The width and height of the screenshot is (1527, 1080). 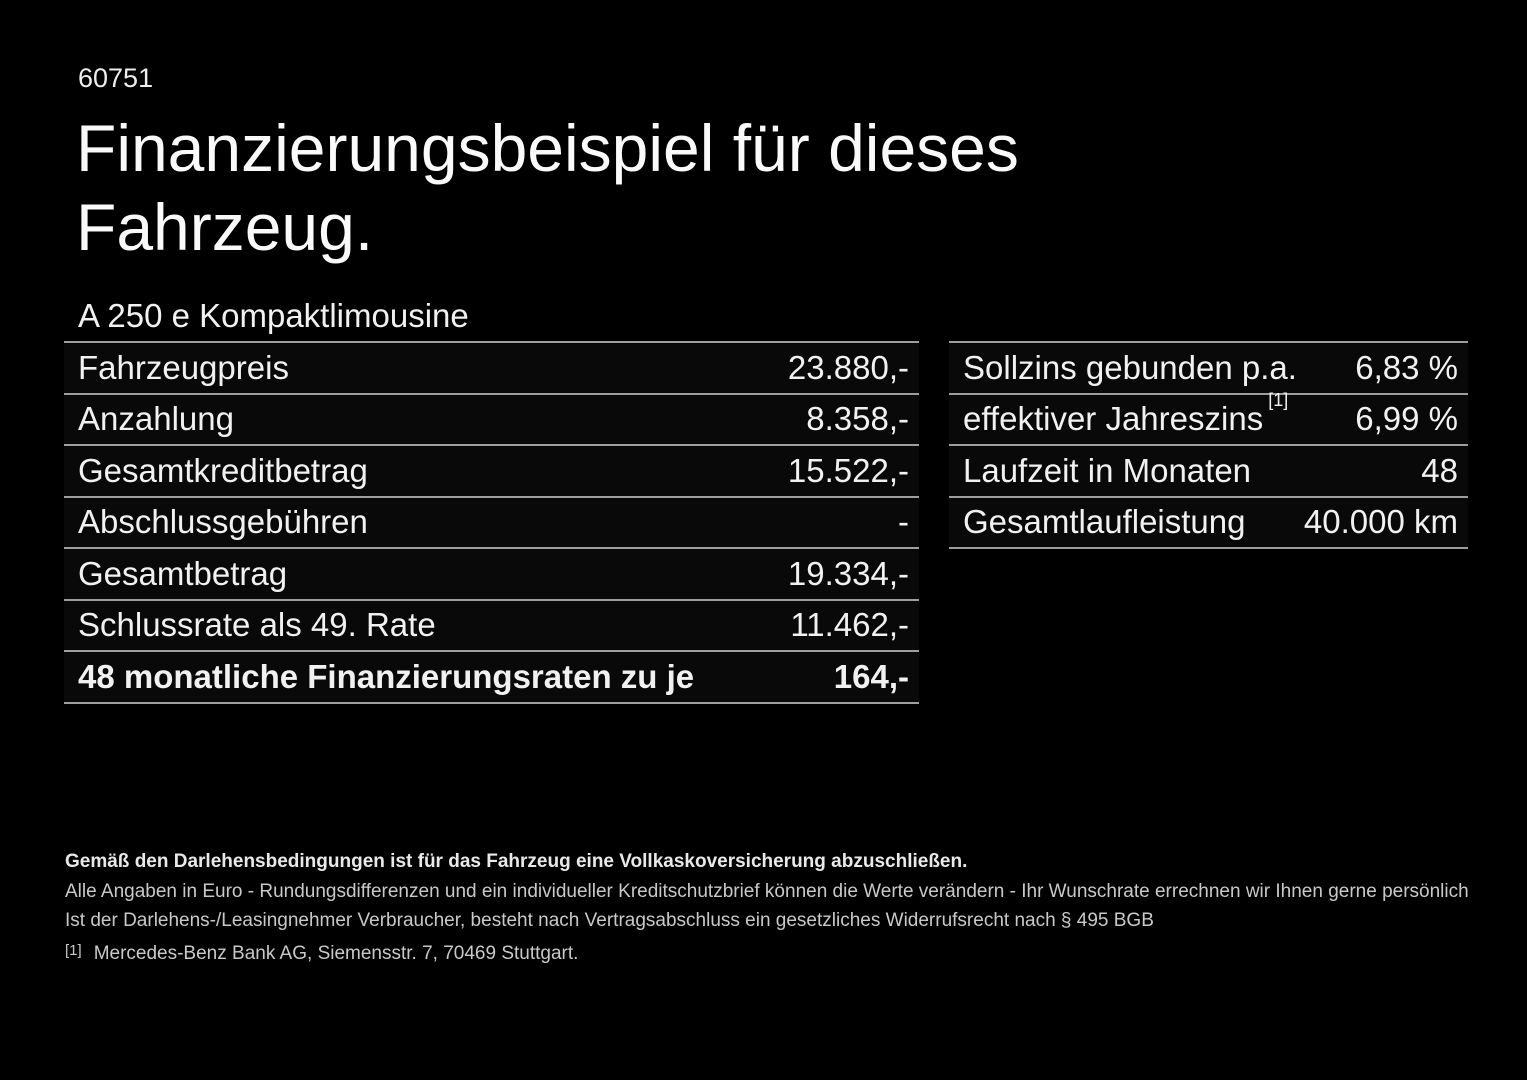 I want to click on row-value: 19.334,-, so click(x=848, y=573).